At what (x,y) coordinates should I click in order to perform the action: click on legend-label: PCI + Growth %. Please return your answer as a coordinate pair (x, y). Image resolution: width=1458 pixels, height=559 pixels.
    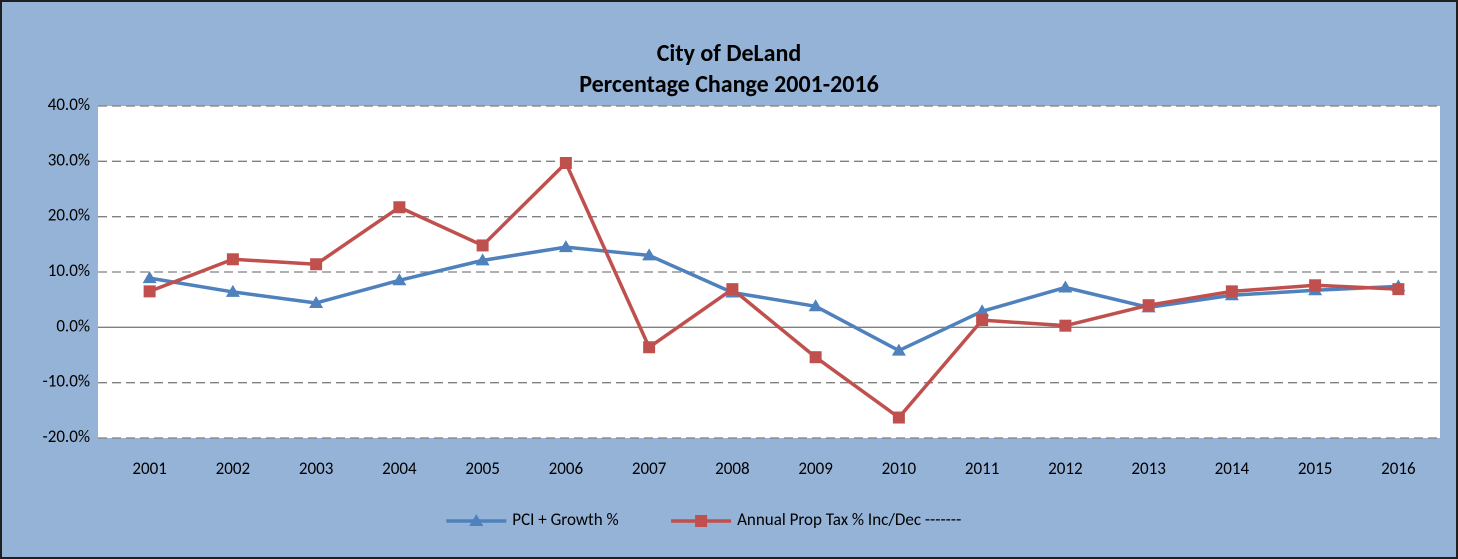
    Looking at the image, I should click on (565, 519).